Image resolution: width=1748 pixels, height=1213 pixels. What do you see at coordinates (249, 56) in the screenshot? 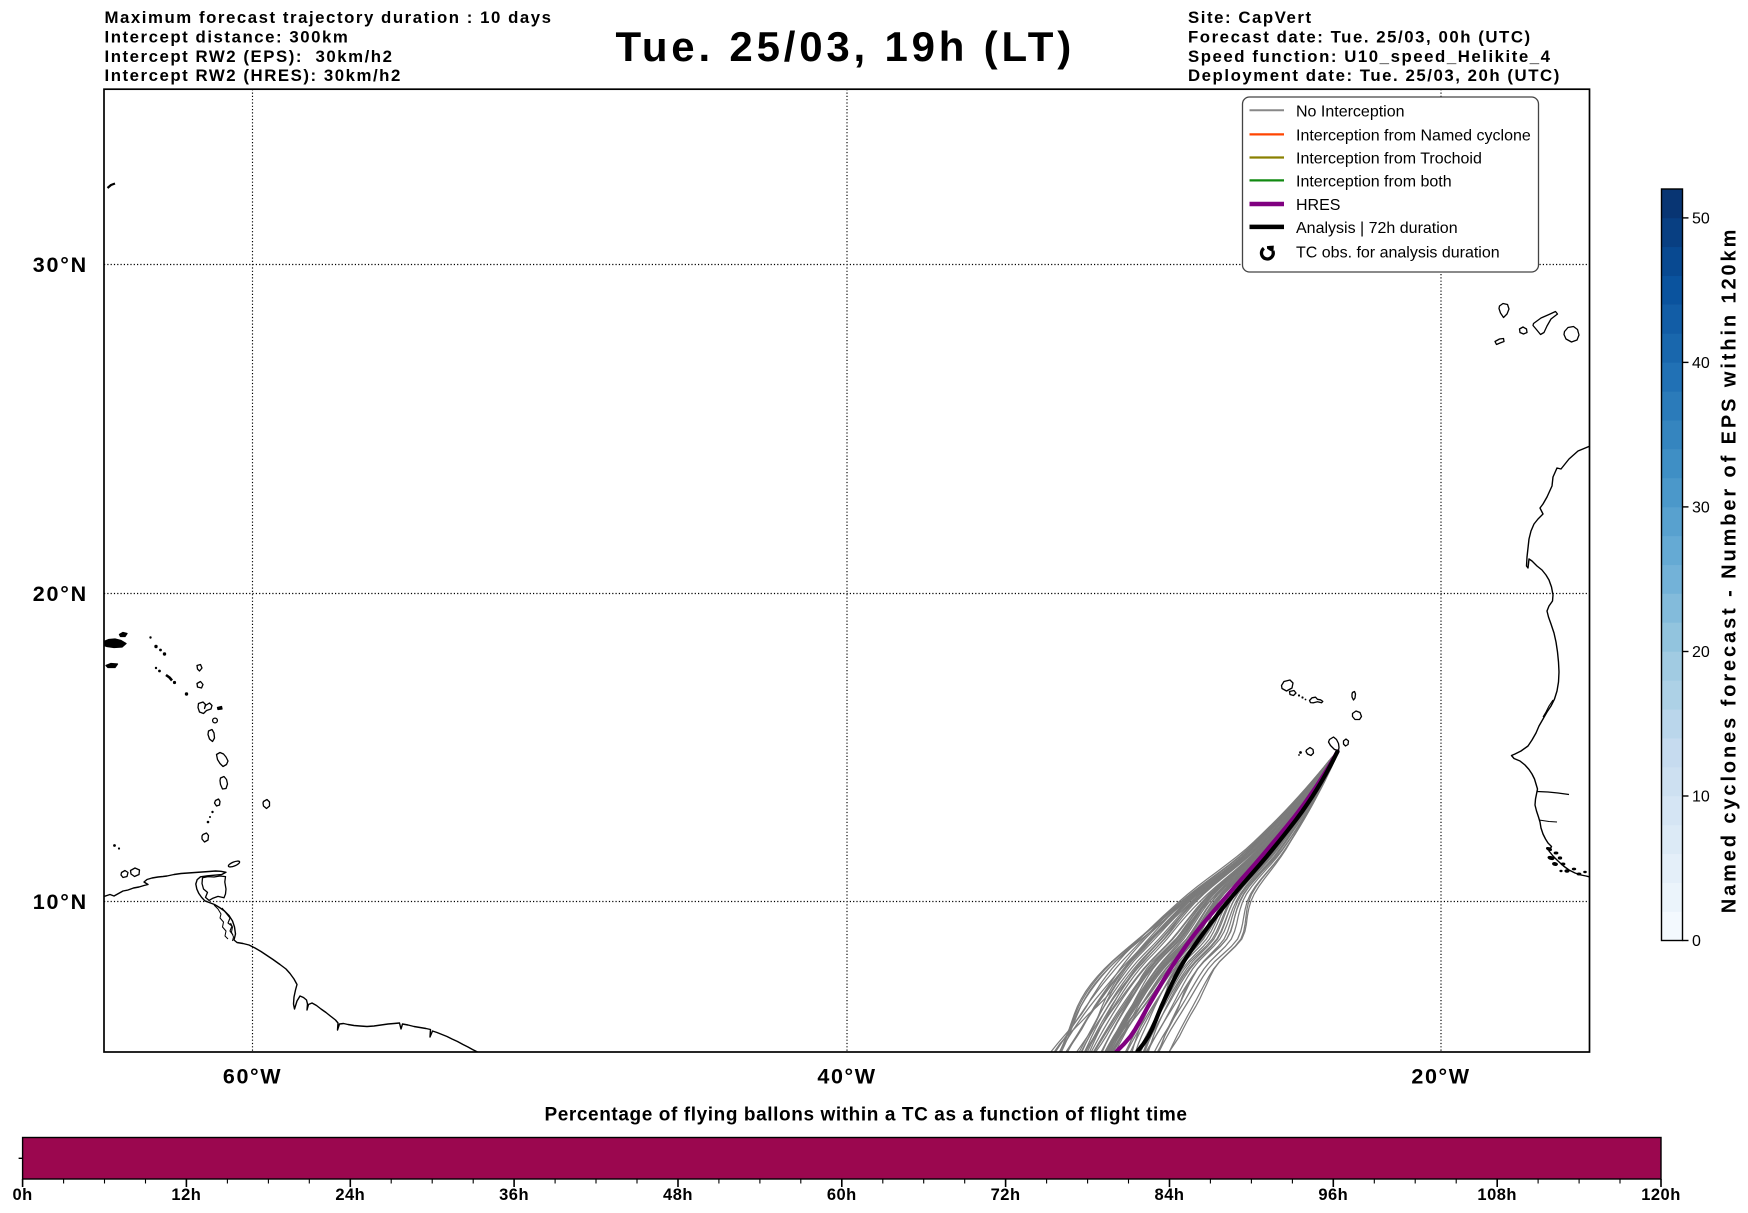
I see `svg-text: Intercept RW2 (EPS): 30km/h2` at bounding box center [249, 56].